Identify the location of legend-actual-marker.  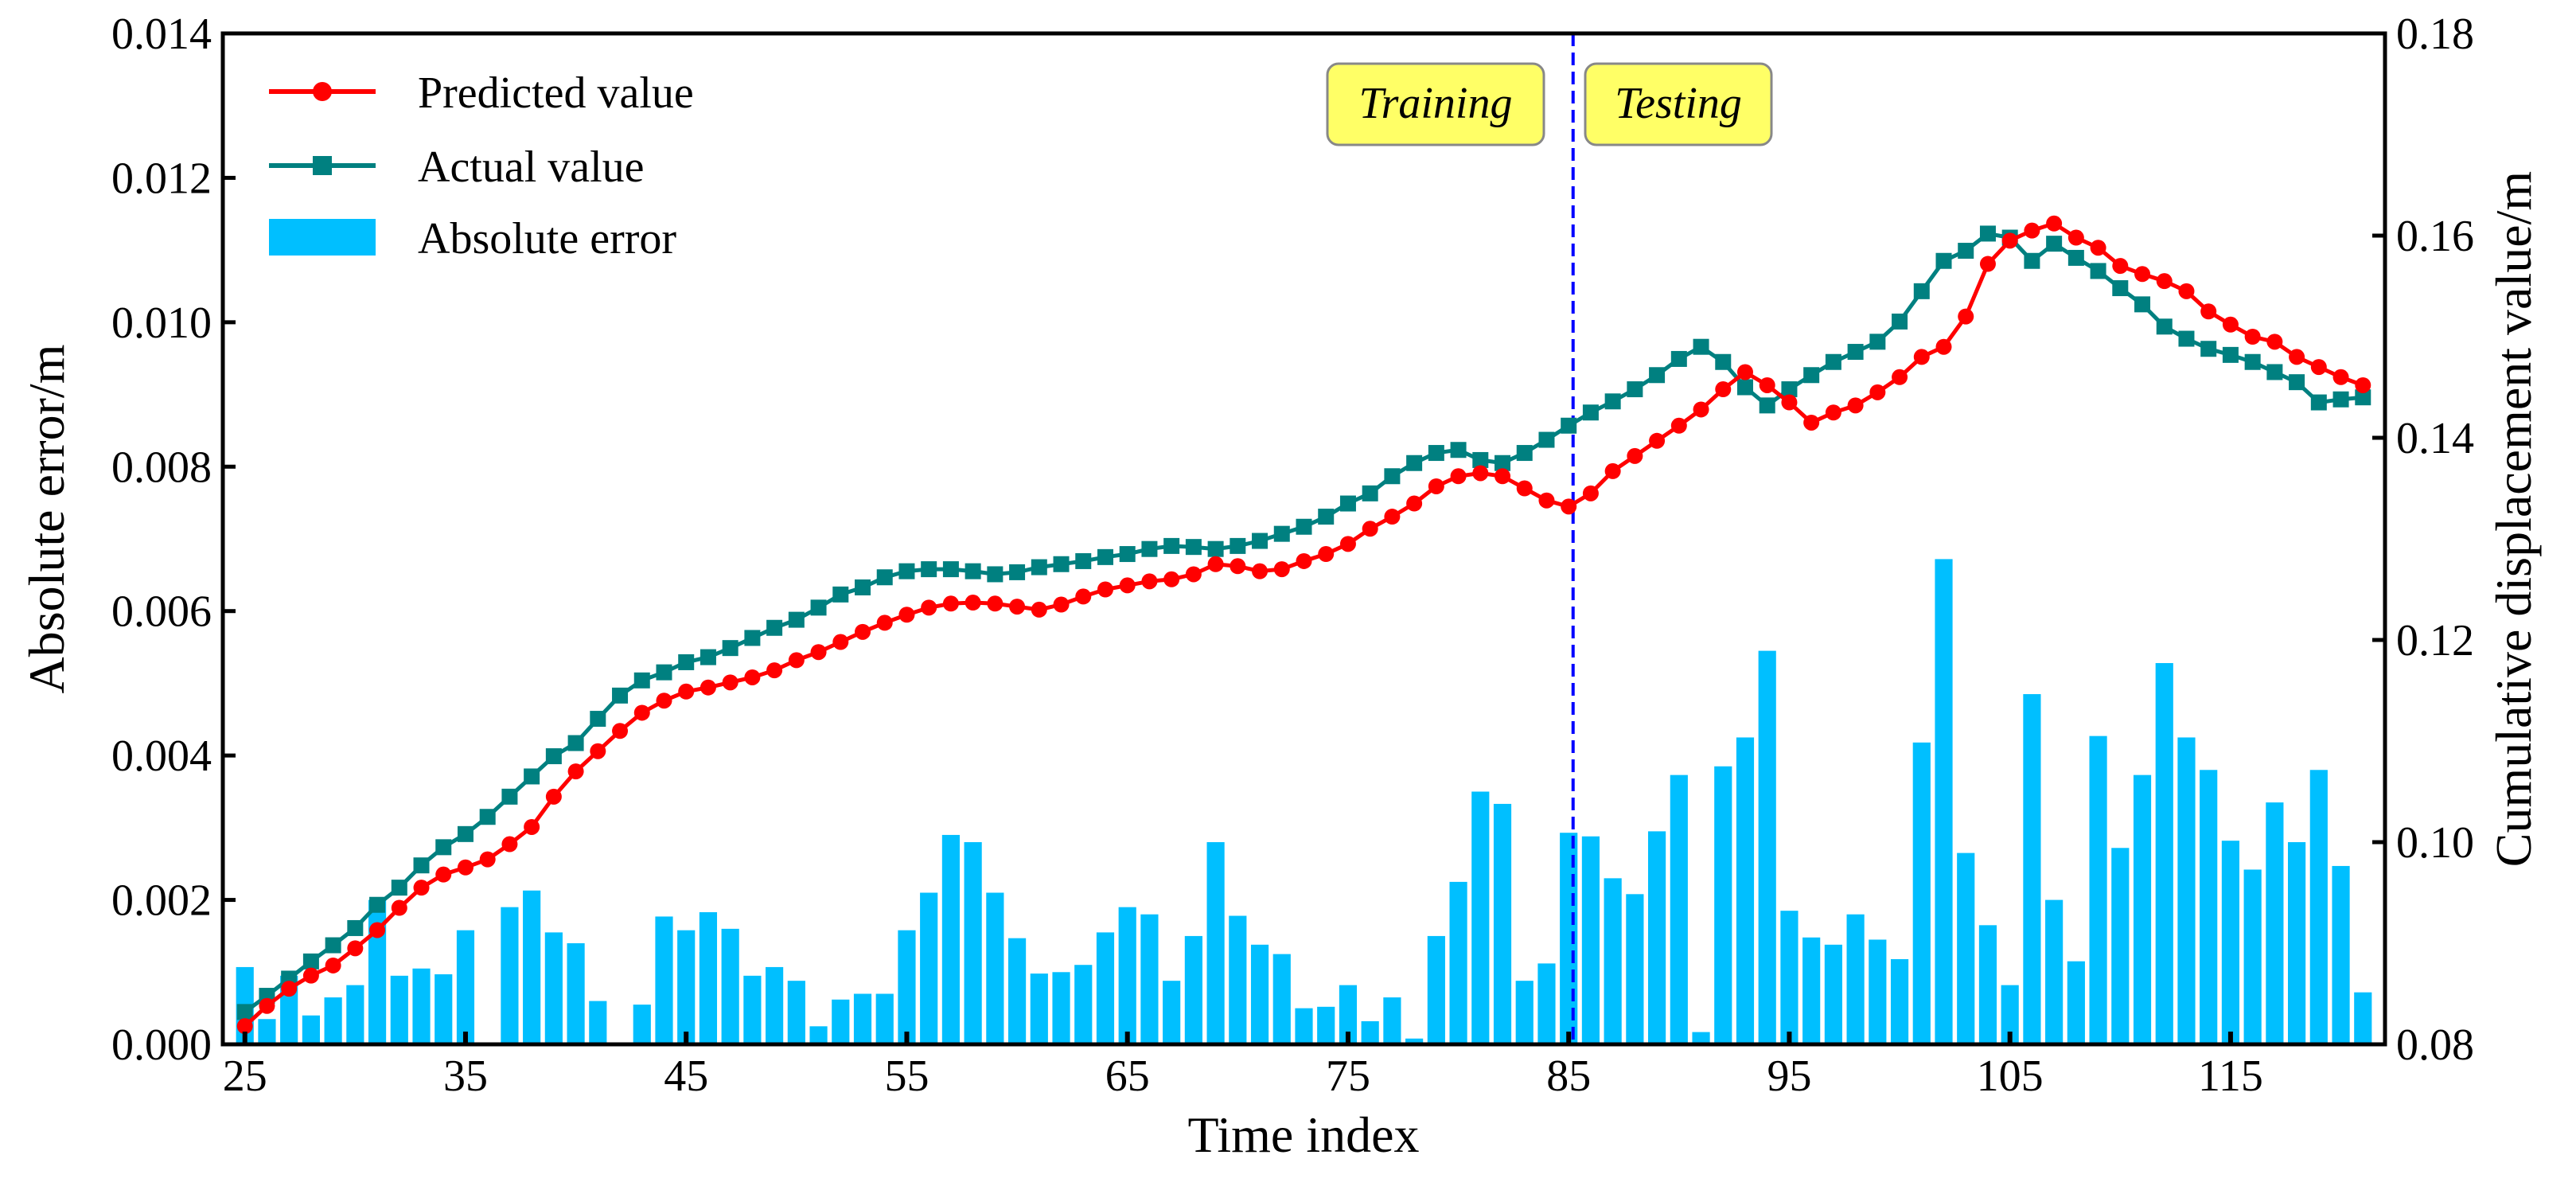
(322, 165).